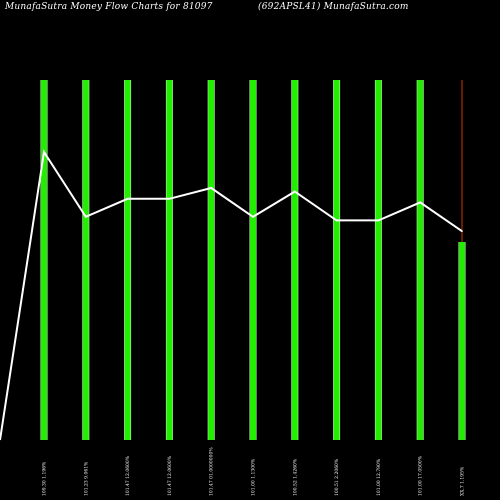  I want to click on x-tick-label: 101.00 12.790%, so click(379, 477).